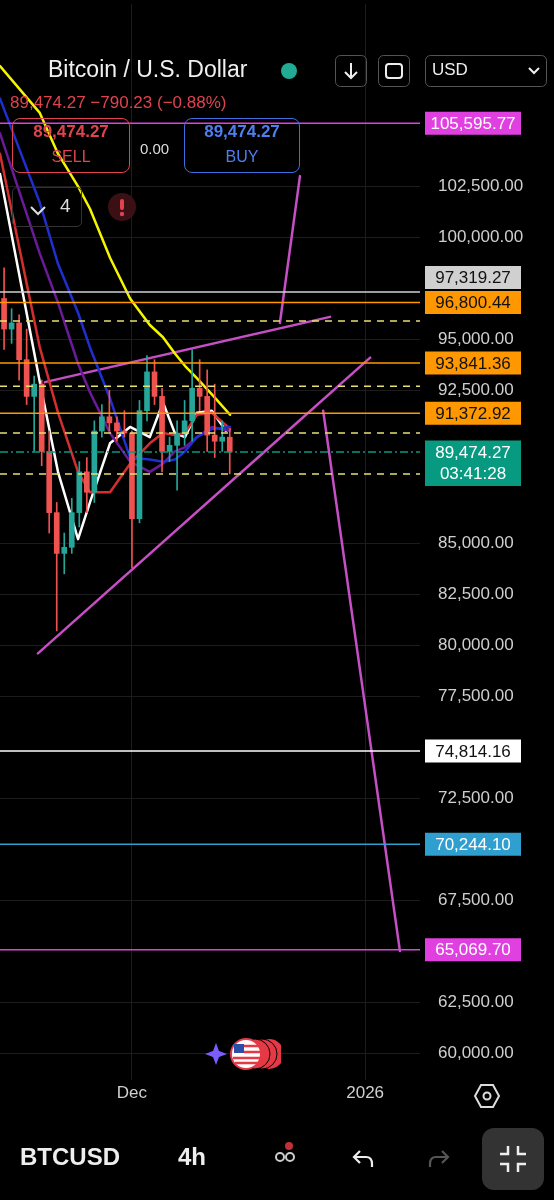 Image resolution: width=554 pixels, height=1200 pixels. Describe the element at coordinates (476, 797) in the screenshot. I see `y-tick-label: 72,500.00` at that location.